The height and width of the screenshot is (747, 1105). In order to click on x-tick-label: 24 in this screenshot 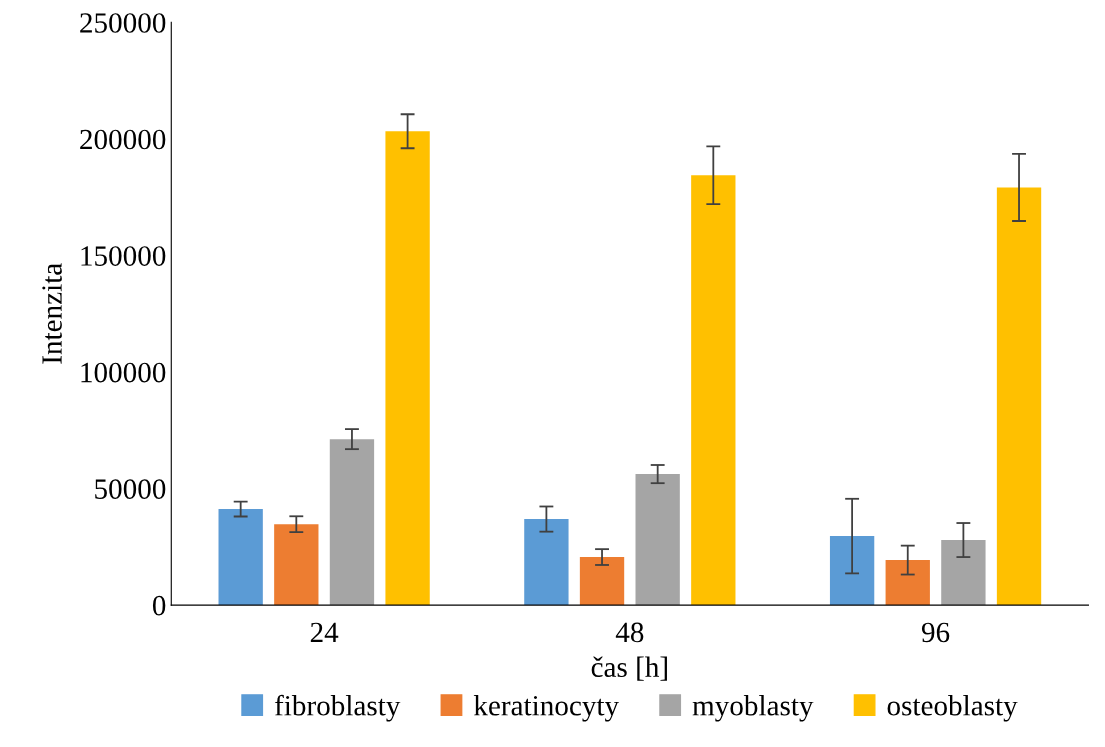, I will do `click(324, 632)`.